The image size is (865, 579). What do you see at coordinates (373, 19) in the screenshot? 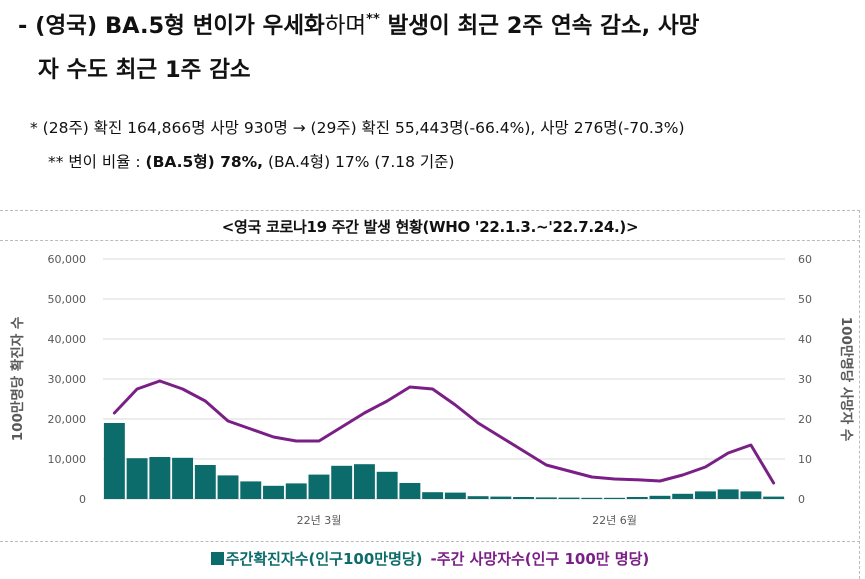
I see `headline-footnote-mark: **` at bounding box center [373, 19].